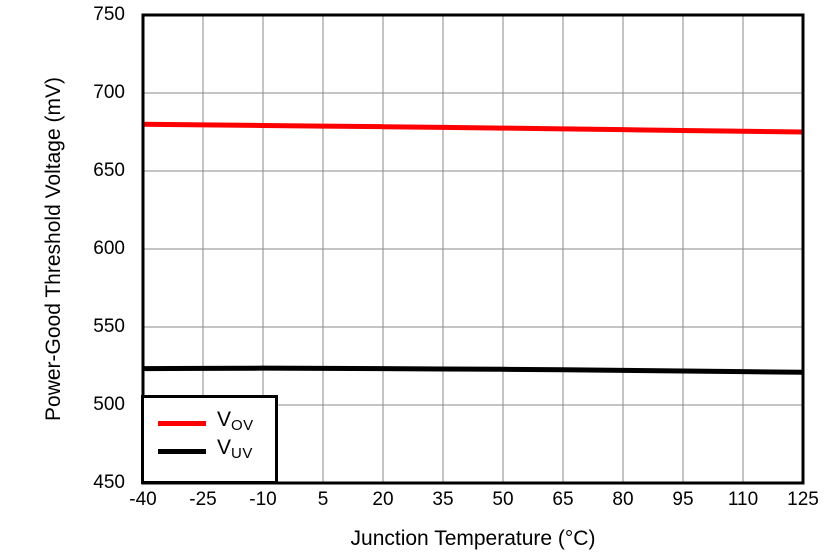  Describe the element at coordinates (263, 499) in the screenshot. I see `x-tick-label: -10` at that location.